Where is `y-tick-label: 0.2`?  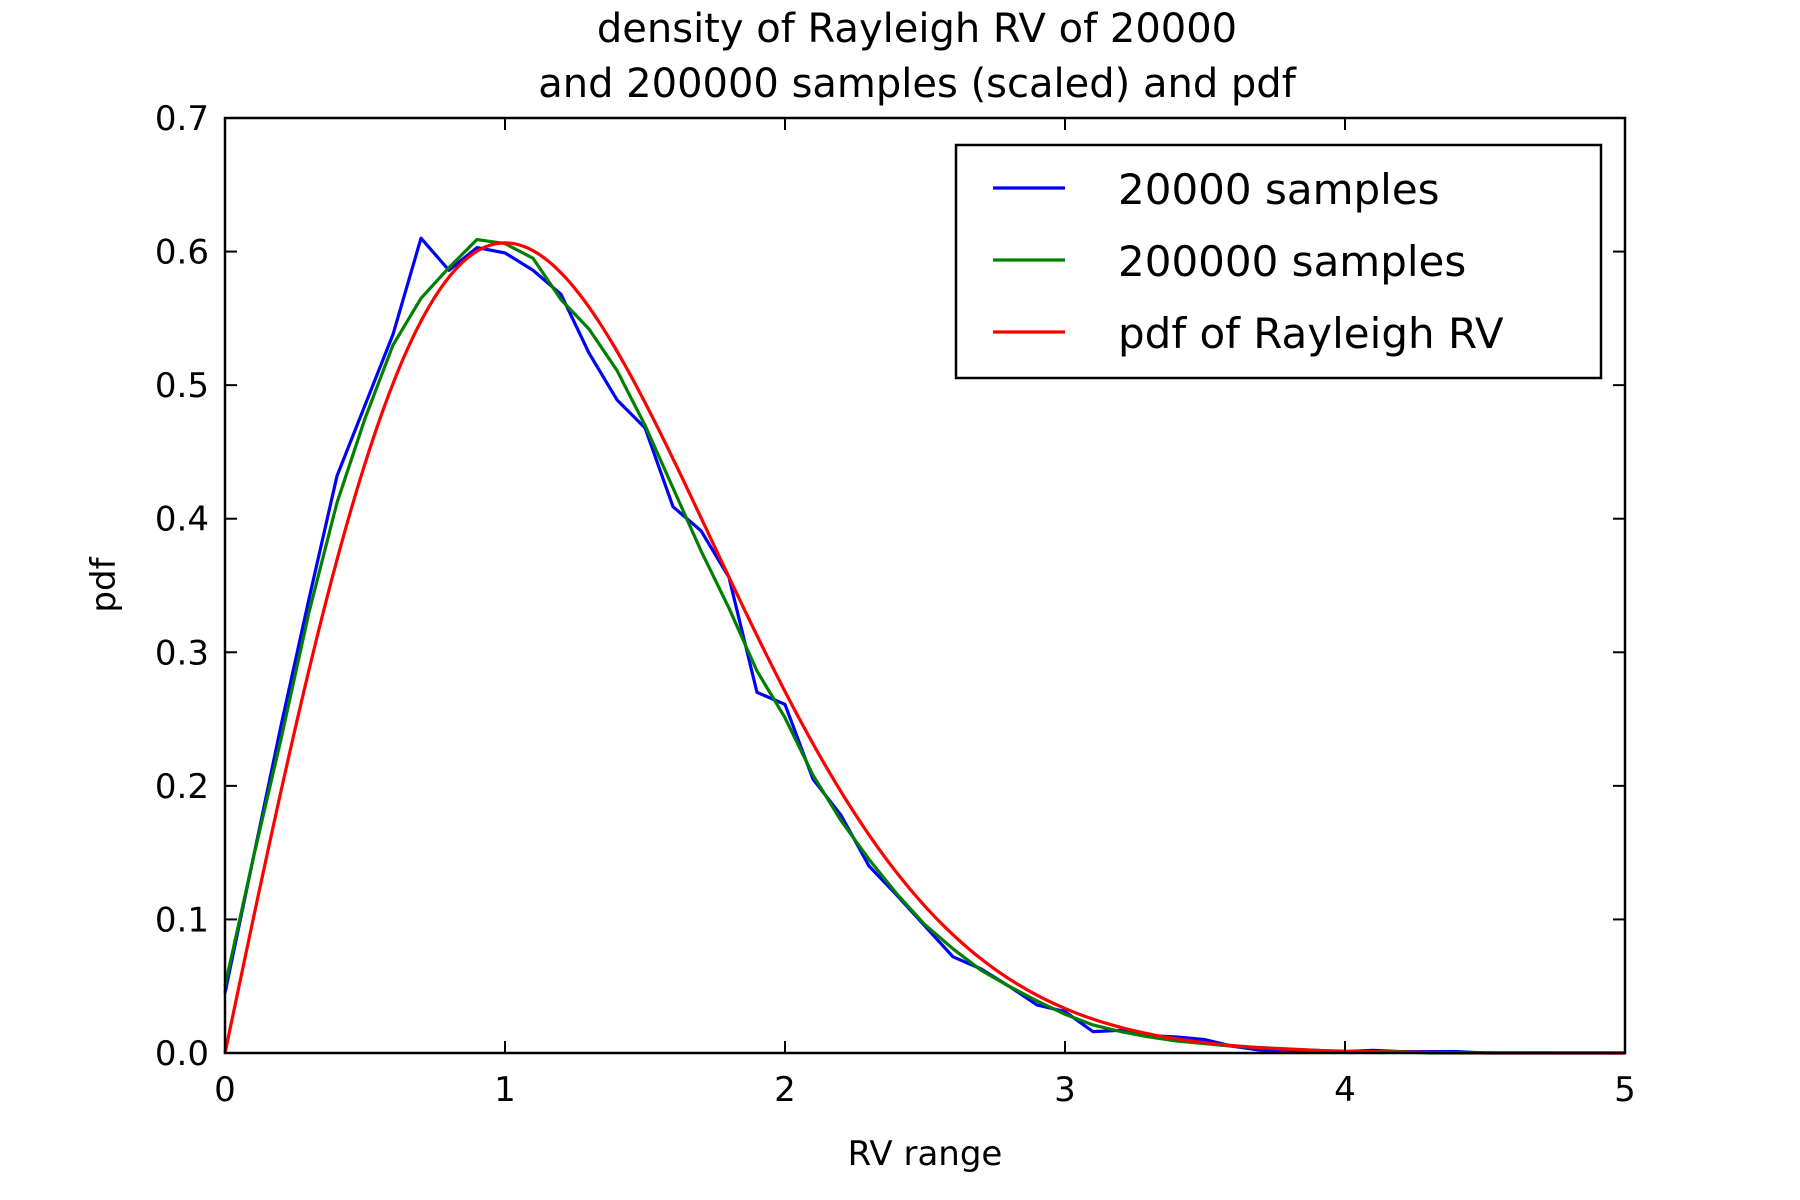
y-tick-label: 0.2 is located at coordinates (182, 787).